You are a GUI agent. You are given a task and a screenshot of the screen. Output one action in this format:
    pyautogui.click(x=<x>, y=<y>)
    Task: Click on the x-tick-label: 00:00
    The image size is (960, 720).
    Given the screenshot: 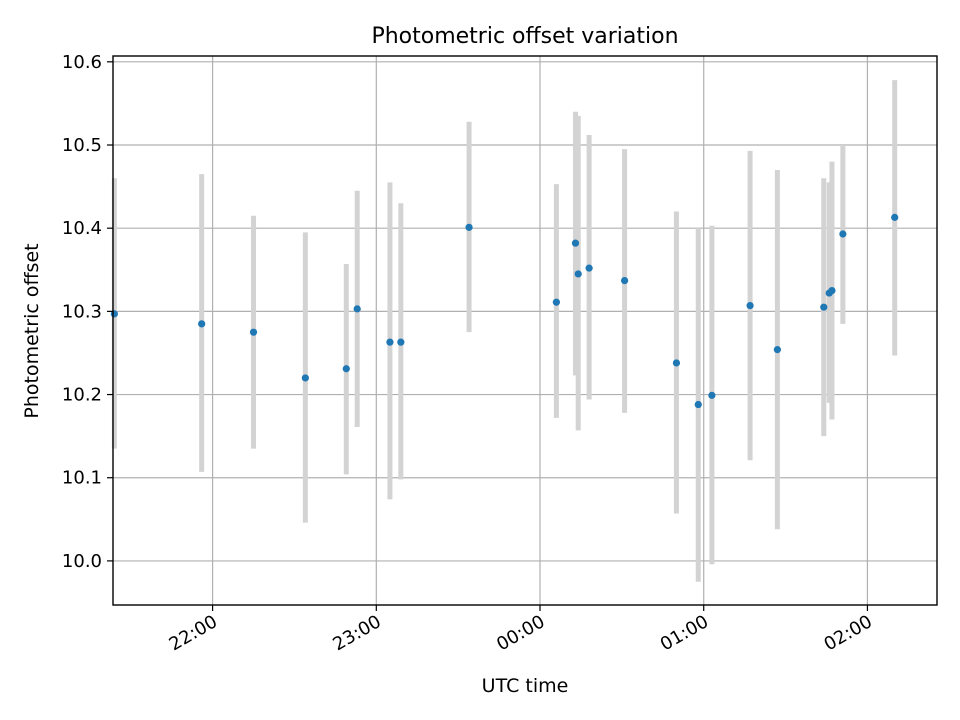 What is the action you would take?
    pyautogui.click(x=520, y=633)
    